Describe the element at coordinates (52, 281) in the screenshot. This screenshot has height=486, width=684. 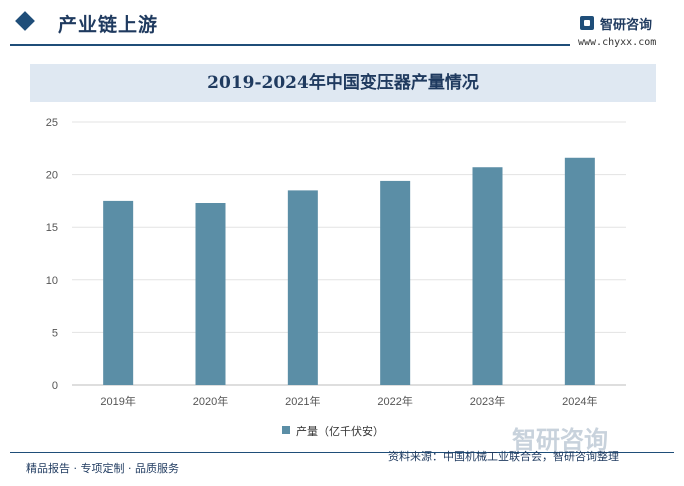
I see `y-tick-label: 10` at that location.